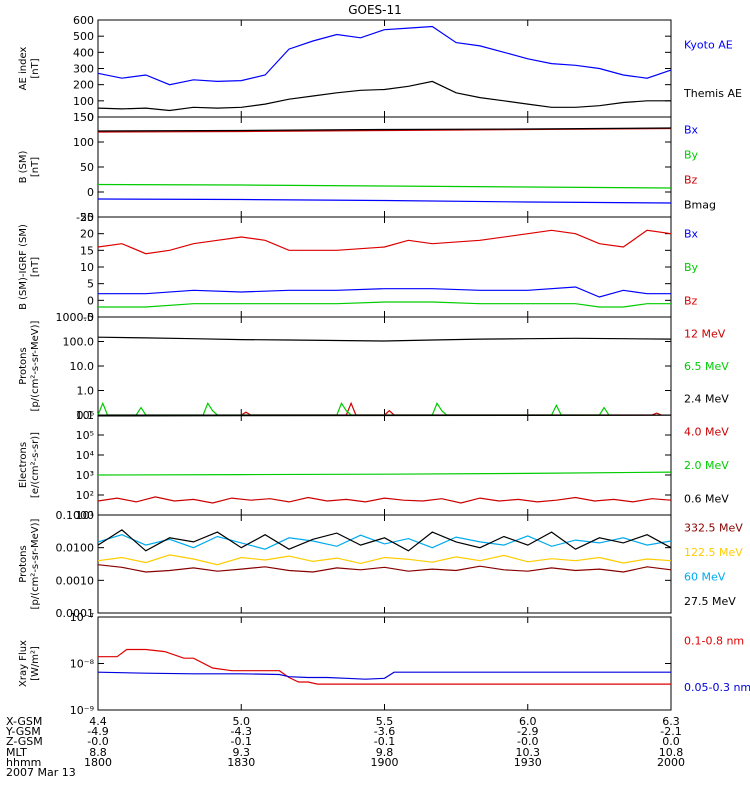 This screenshot has width=750, height=800. Describe the element at coordinates (384, 540) in the screenshot. I see `series-line-27-5-mev` at that location.